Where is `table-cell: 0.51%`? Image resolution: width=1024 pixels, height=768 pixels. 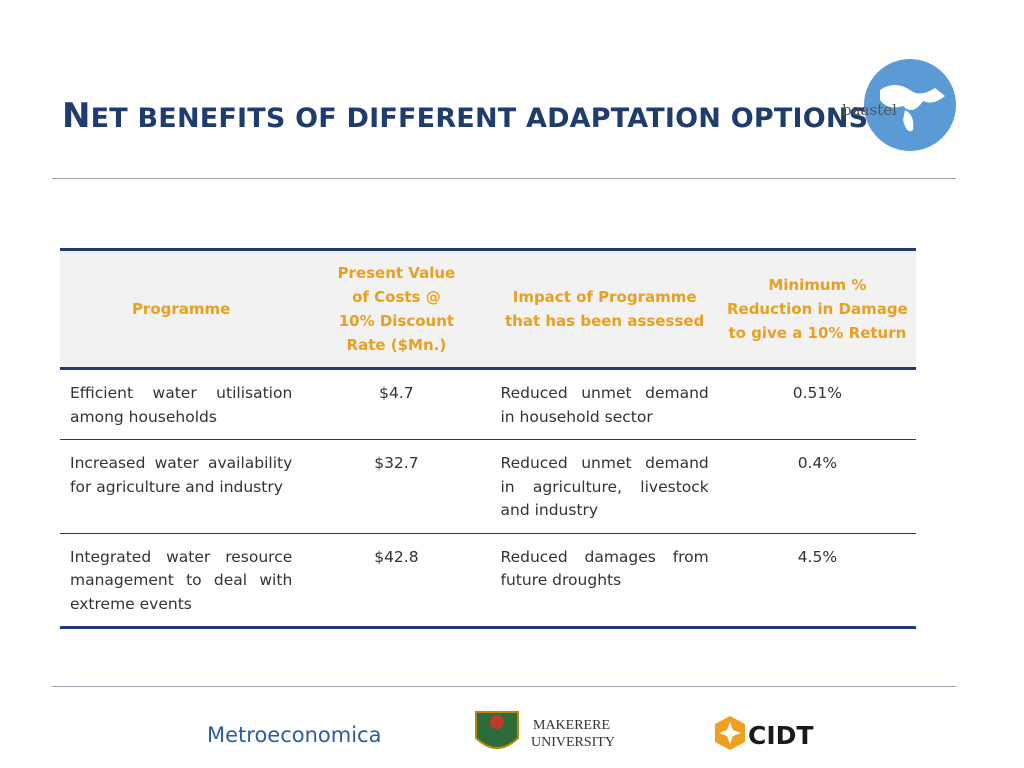
table-cell: 0.51% is located at coordinates (817, 404).